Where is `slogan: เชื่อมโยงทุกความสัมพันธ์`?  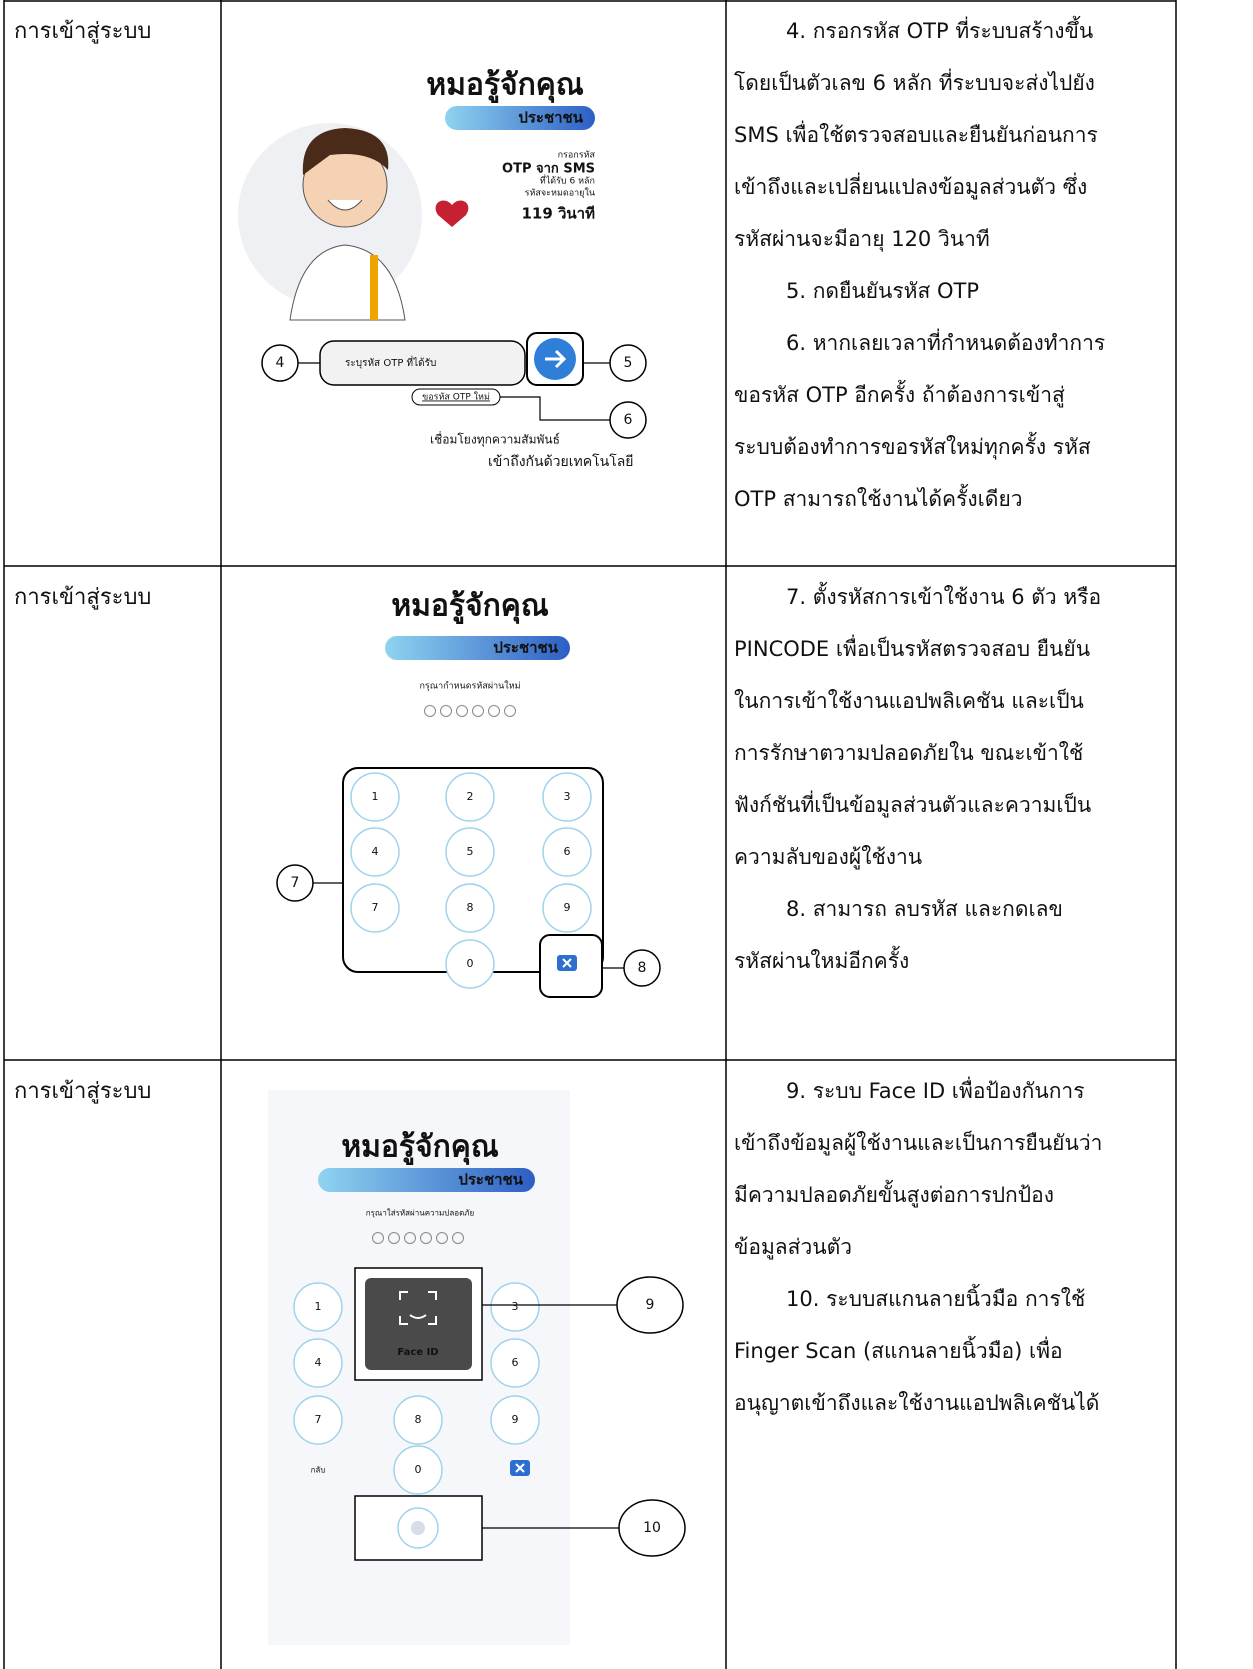
slogan: เชื่อมโยงทุกความสัมพันธ์ is located at coordinates (495, 439).